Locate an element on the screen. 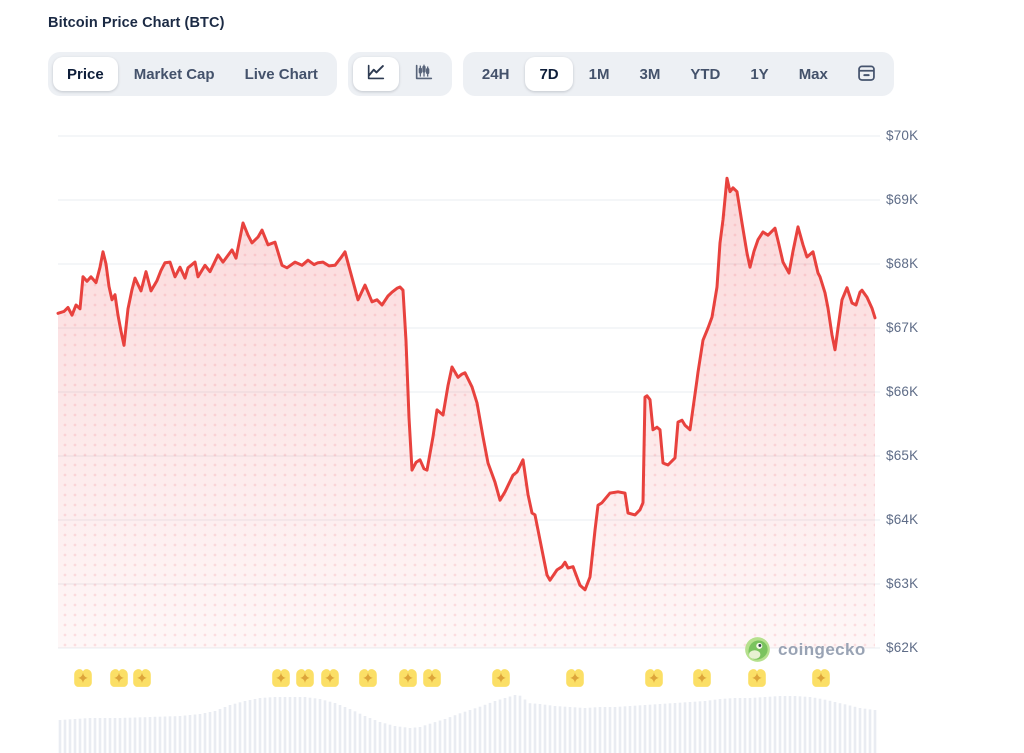 The height and width of the screenshot is (753, 1024). y-axis-label: $65K is located at coordinates (902, 455).